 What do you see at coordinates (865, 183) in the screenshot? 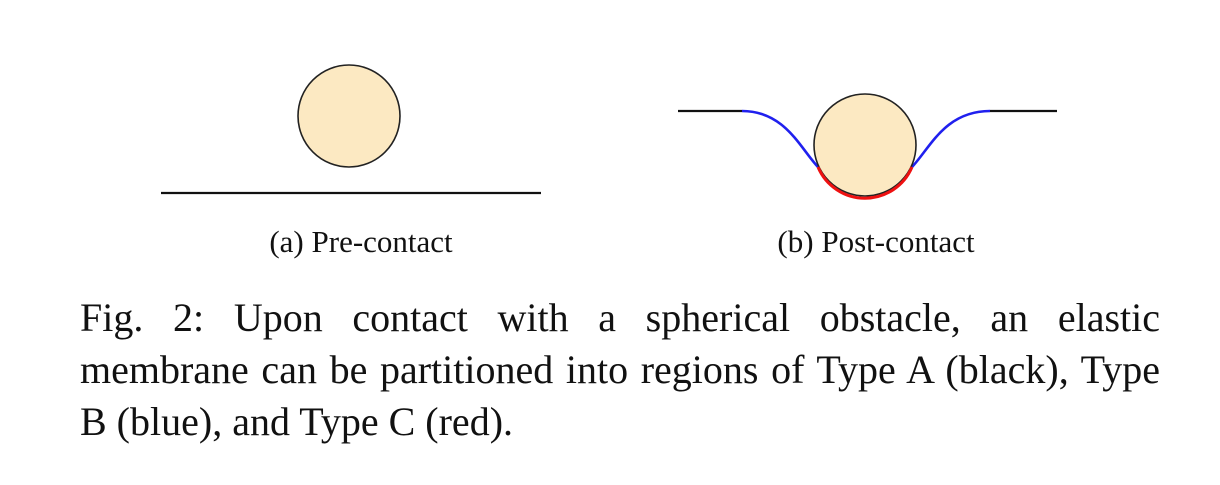
I see `type-c-region` at bounding box center [865, 183].